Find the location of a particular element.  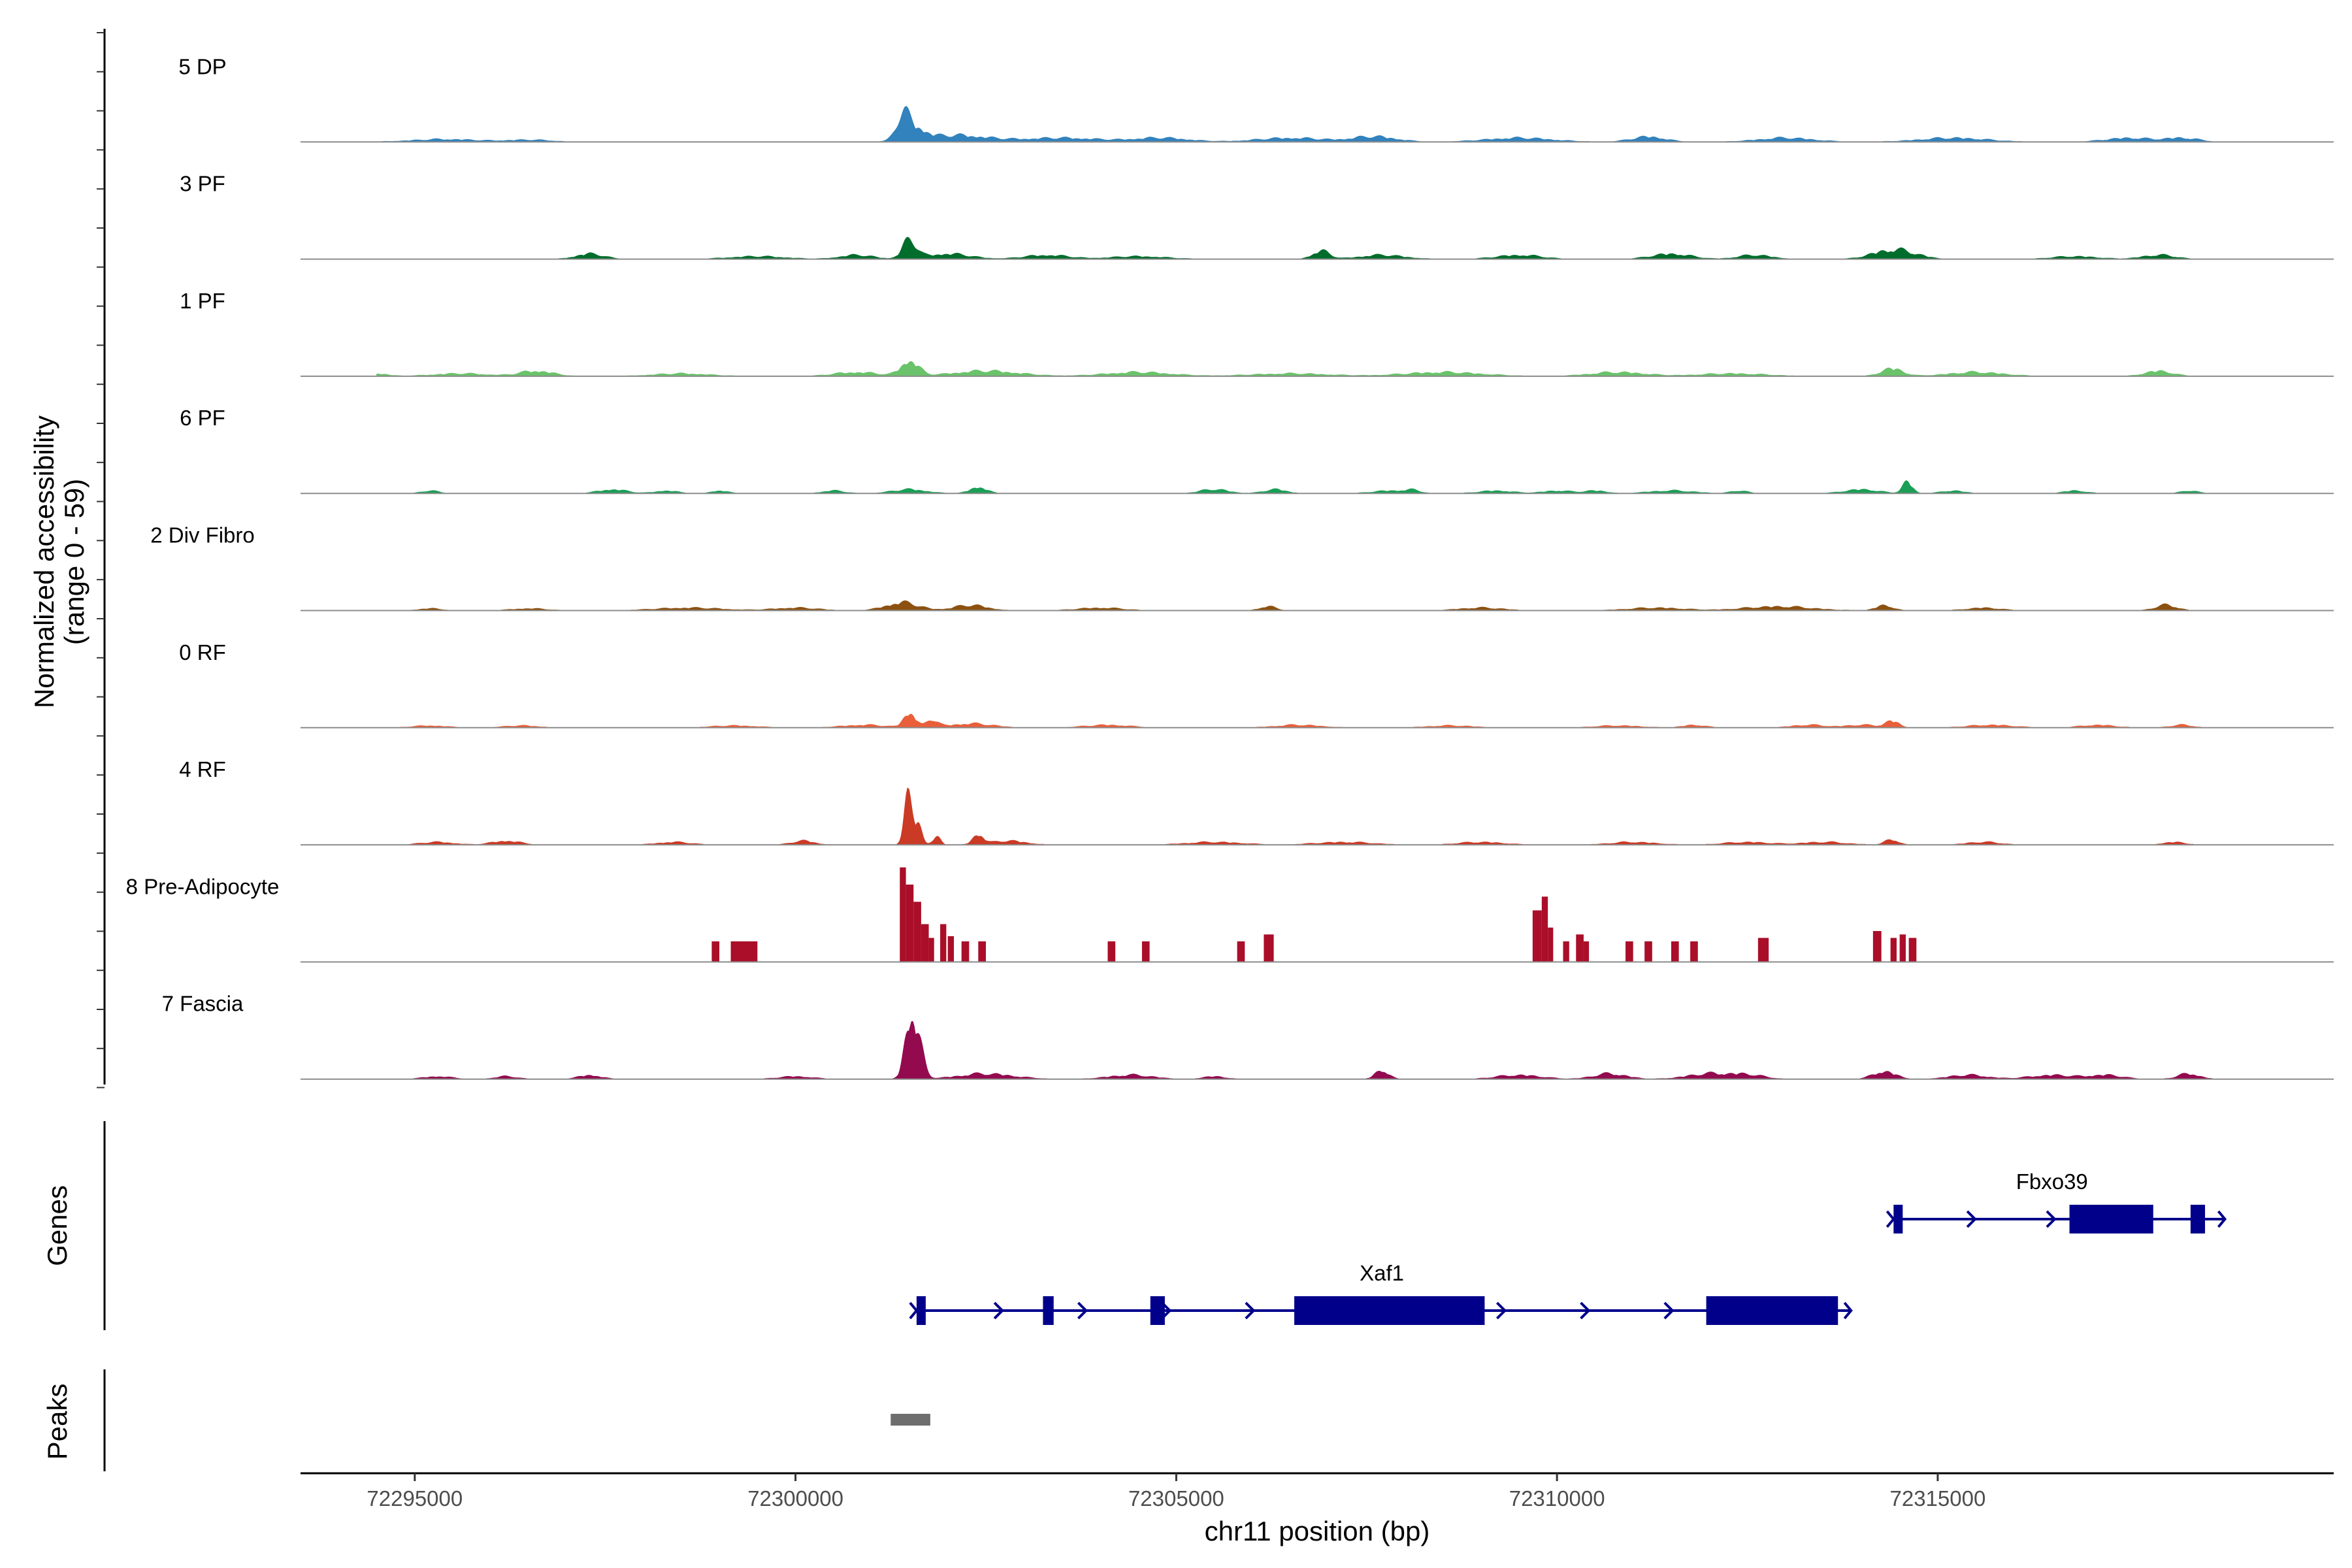

track-7-fascia: 7 Fascia is located at coordinates (1248, 1036).